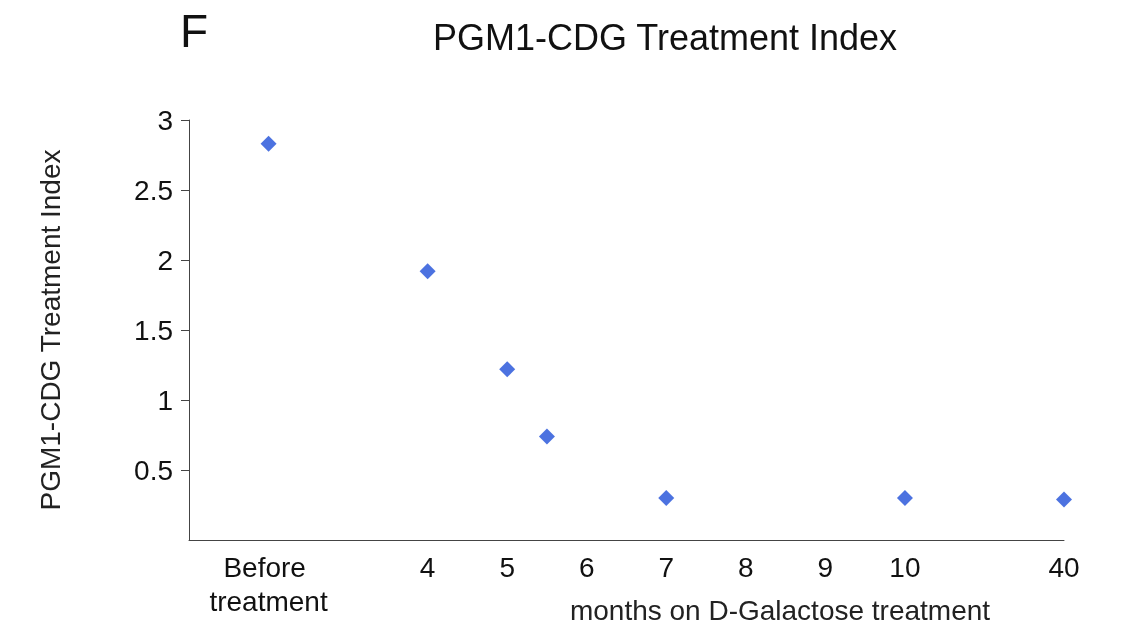 This screenshot has height=636, width=1142. Describe the element at coordinates (507, 567) in the screenshot. I see `x-tick-label: 5` at that location.